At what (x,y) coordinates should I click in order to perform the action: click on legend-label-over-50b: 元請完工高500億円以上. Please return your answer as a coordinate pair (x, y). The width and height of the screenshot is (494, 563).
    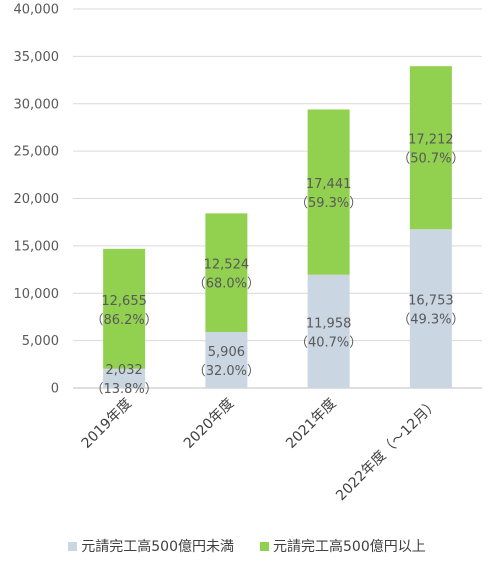
    Looking at the image, I should click on (349, 547).